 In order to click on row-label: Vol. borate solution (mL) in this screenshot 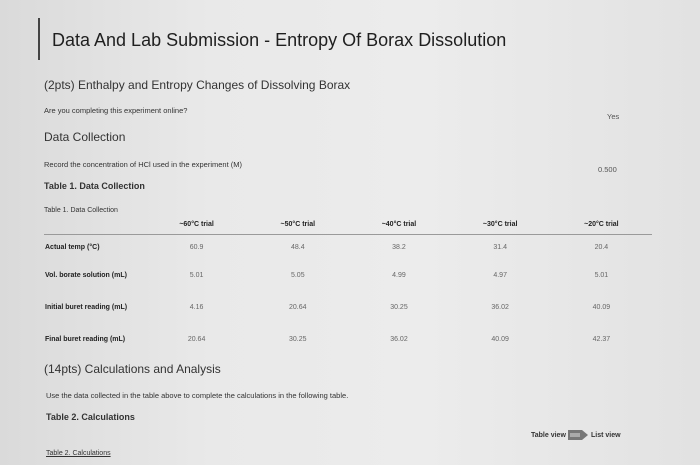, I will do `click(86, 275)`.